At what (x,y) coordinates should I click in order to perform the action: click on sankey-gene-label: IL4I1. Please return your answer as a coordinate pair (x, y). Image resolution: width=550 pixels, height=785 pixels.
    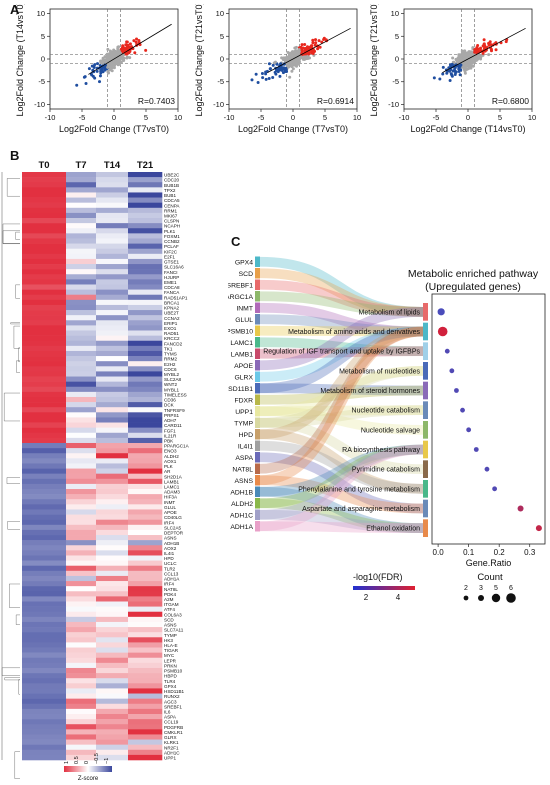
    Looking at the image, I should click on (245, 446).